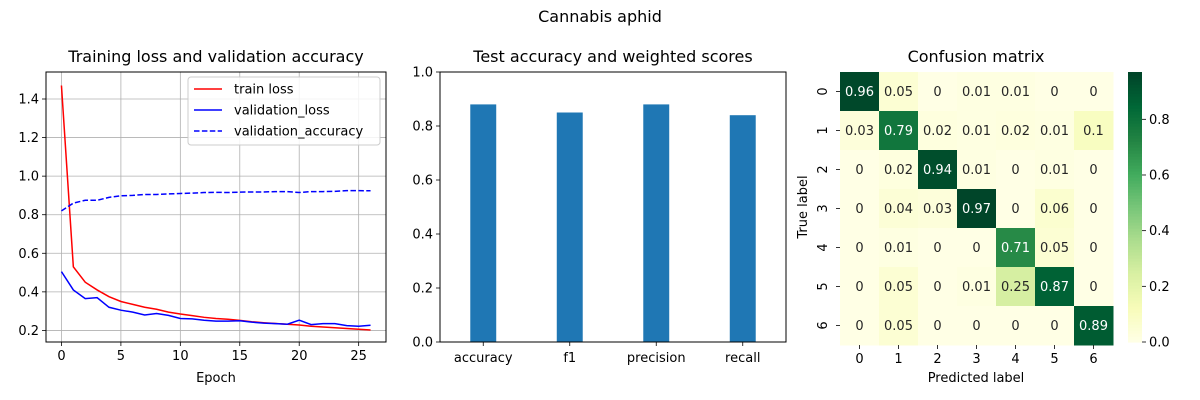 This screenshot has width=1200, height=400. Describe the element at coordinates (1054, 359) in the screenshot. I see `heatmap-x-tick-label: 5` at that location.